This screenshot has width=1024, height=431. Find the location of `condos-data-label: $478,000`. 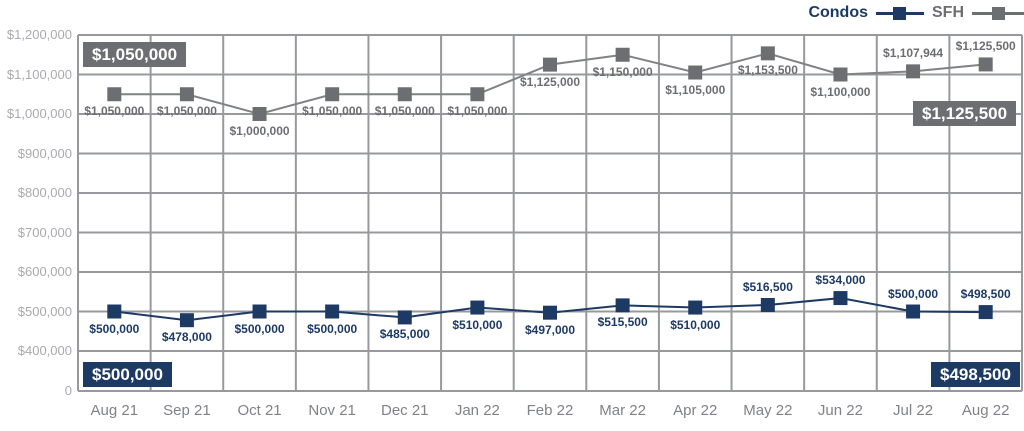

condos-data-label: $478,000 is located at coordinates (186, 337).